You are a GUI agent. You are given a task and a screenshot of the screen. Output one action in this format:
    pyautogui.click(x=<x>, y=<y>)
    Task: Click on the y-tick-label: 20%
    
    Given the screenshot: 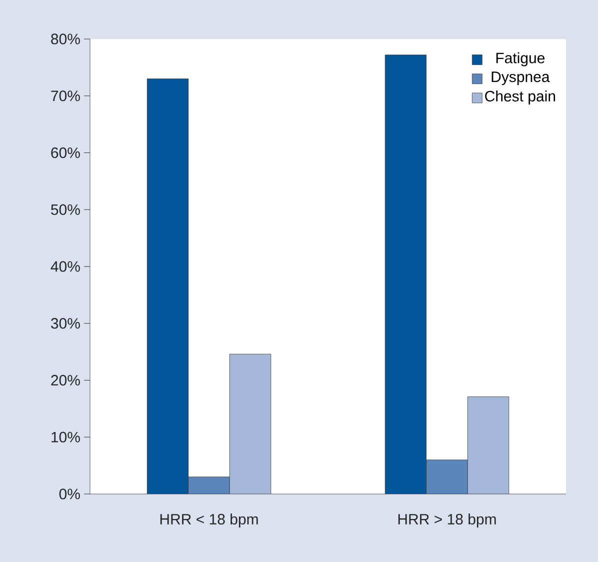 What is the action you would take?
    pyautogui.click(x=65, y=380)
    